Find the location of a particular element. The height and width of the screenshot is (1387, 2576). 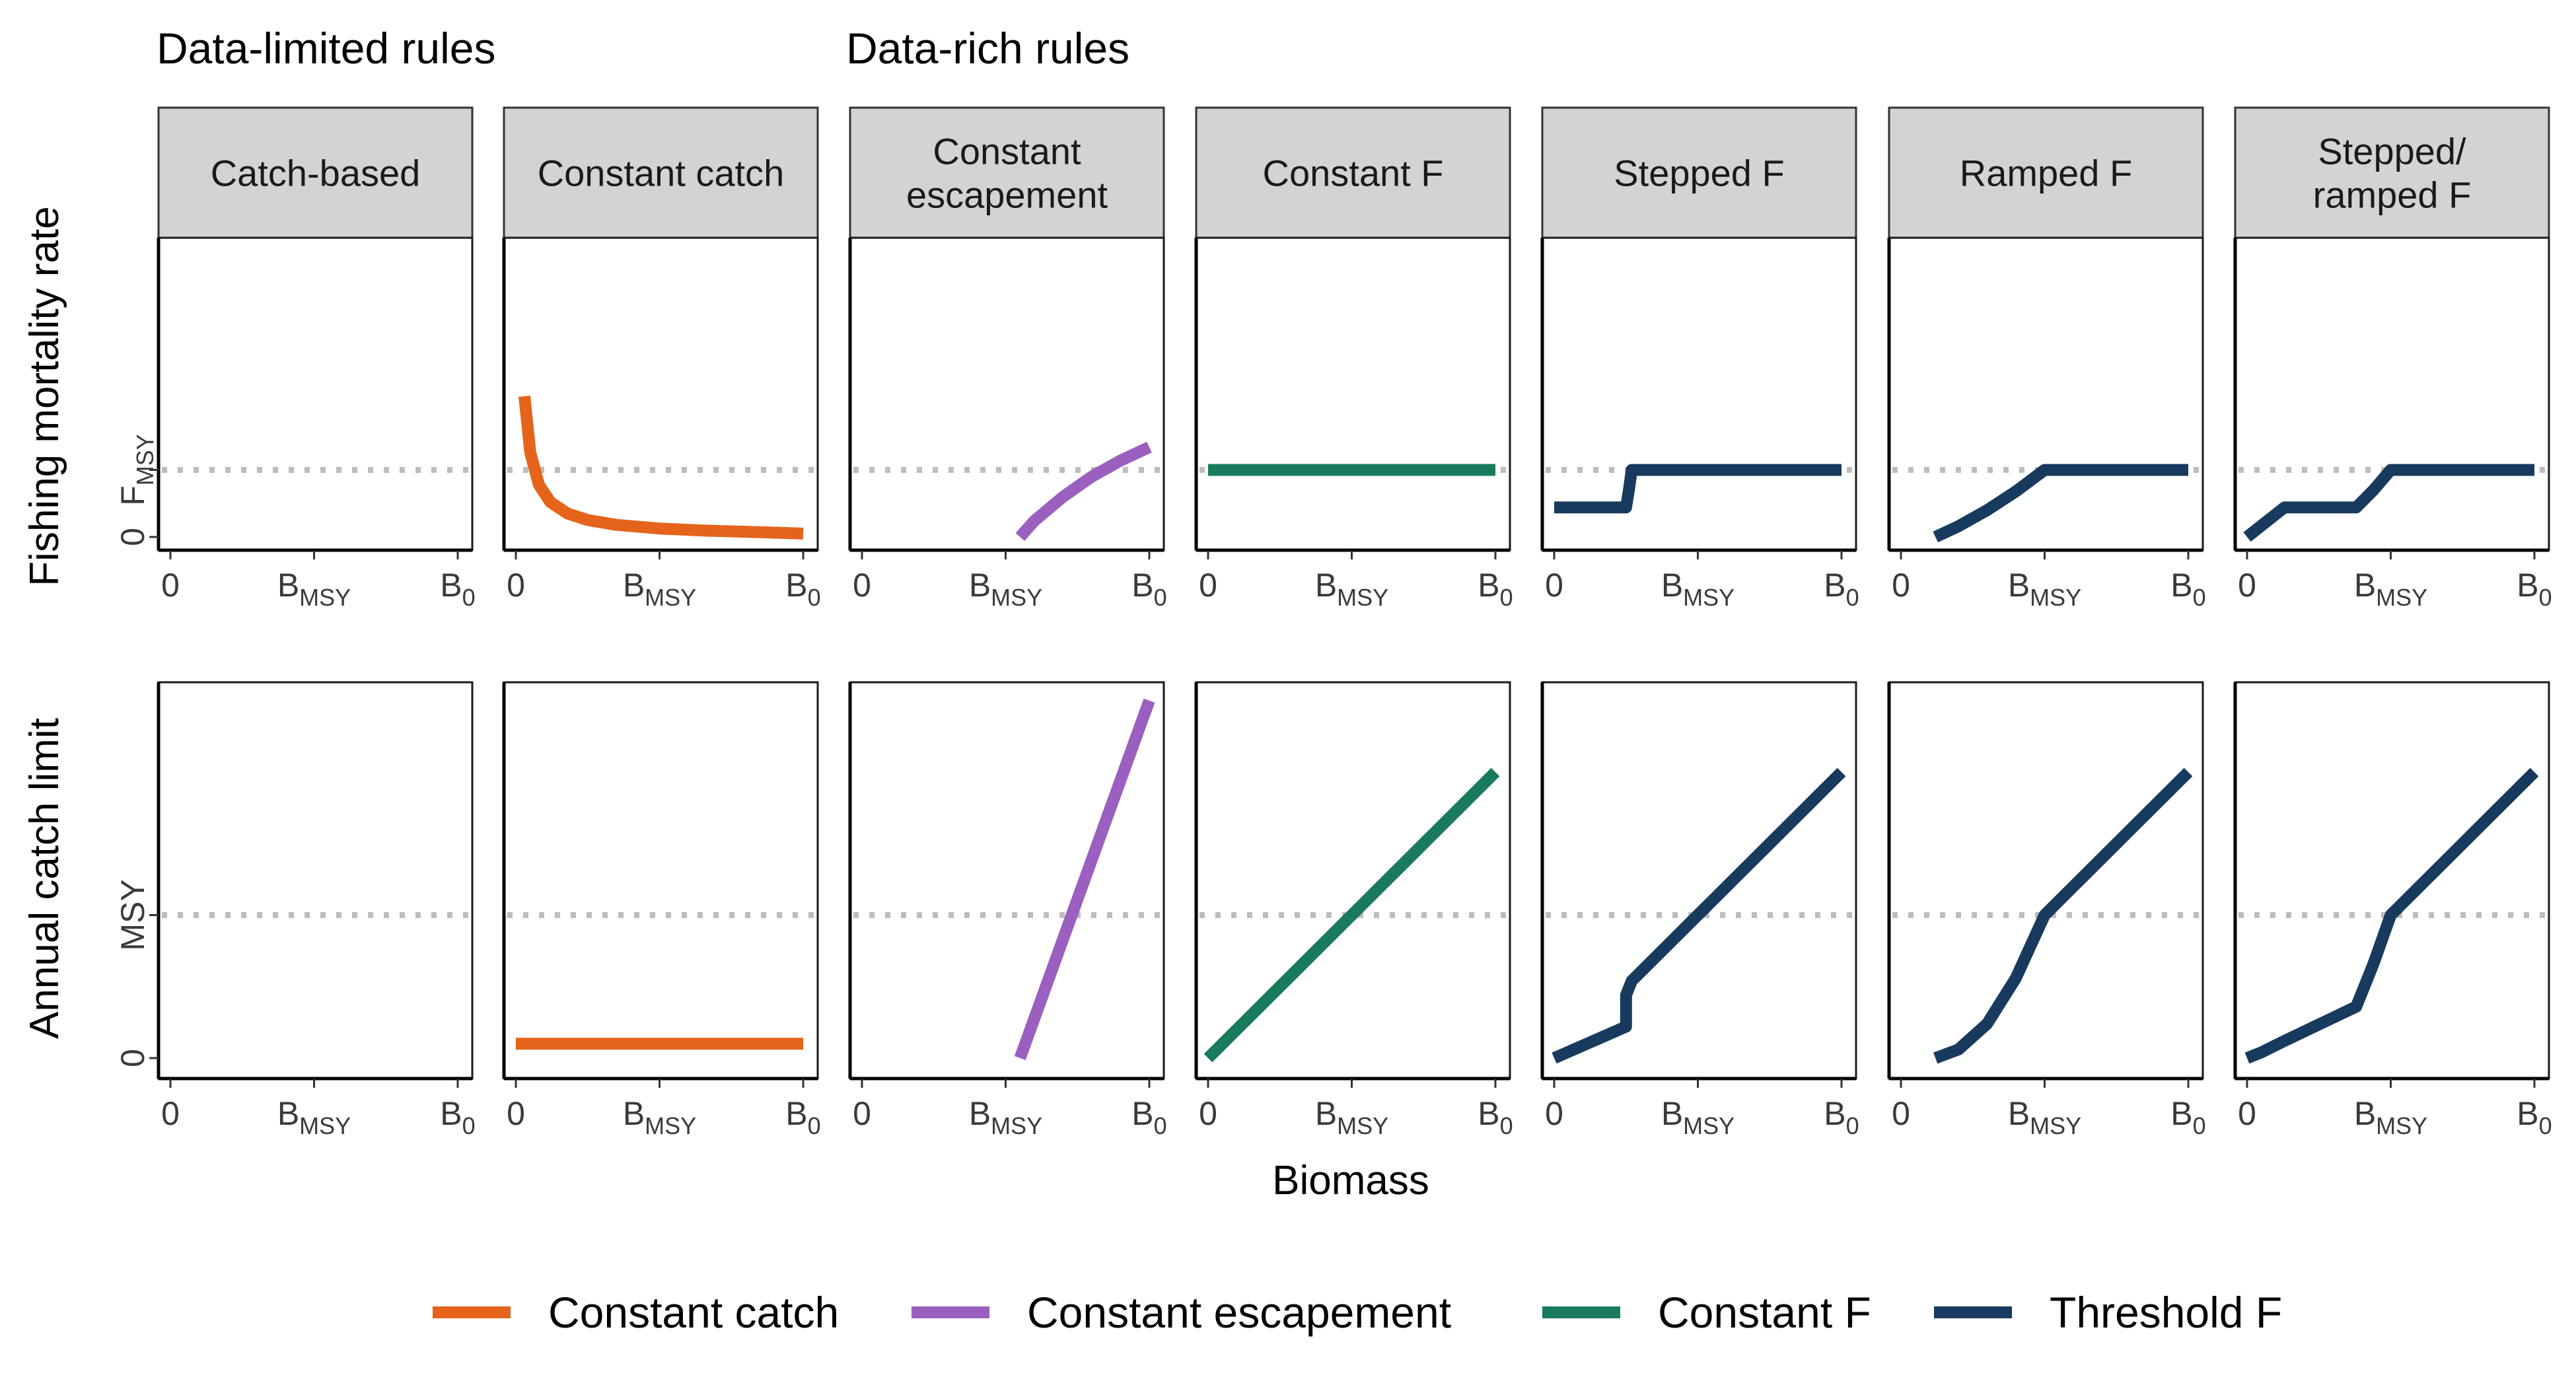

row-title-1: Annual catch limit is located at coordinates (45, 878).